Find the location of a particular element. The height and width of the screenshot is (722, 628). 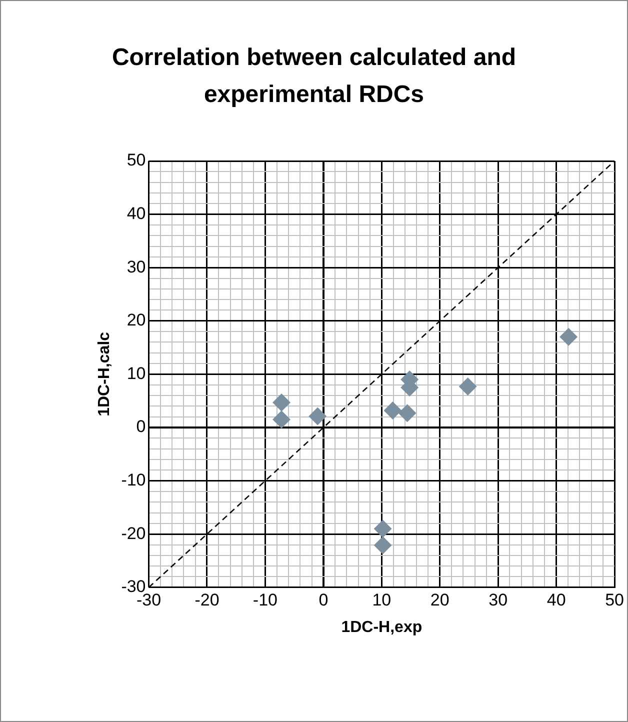

x-tick-label: -10 is located at coordinates (265, 600).